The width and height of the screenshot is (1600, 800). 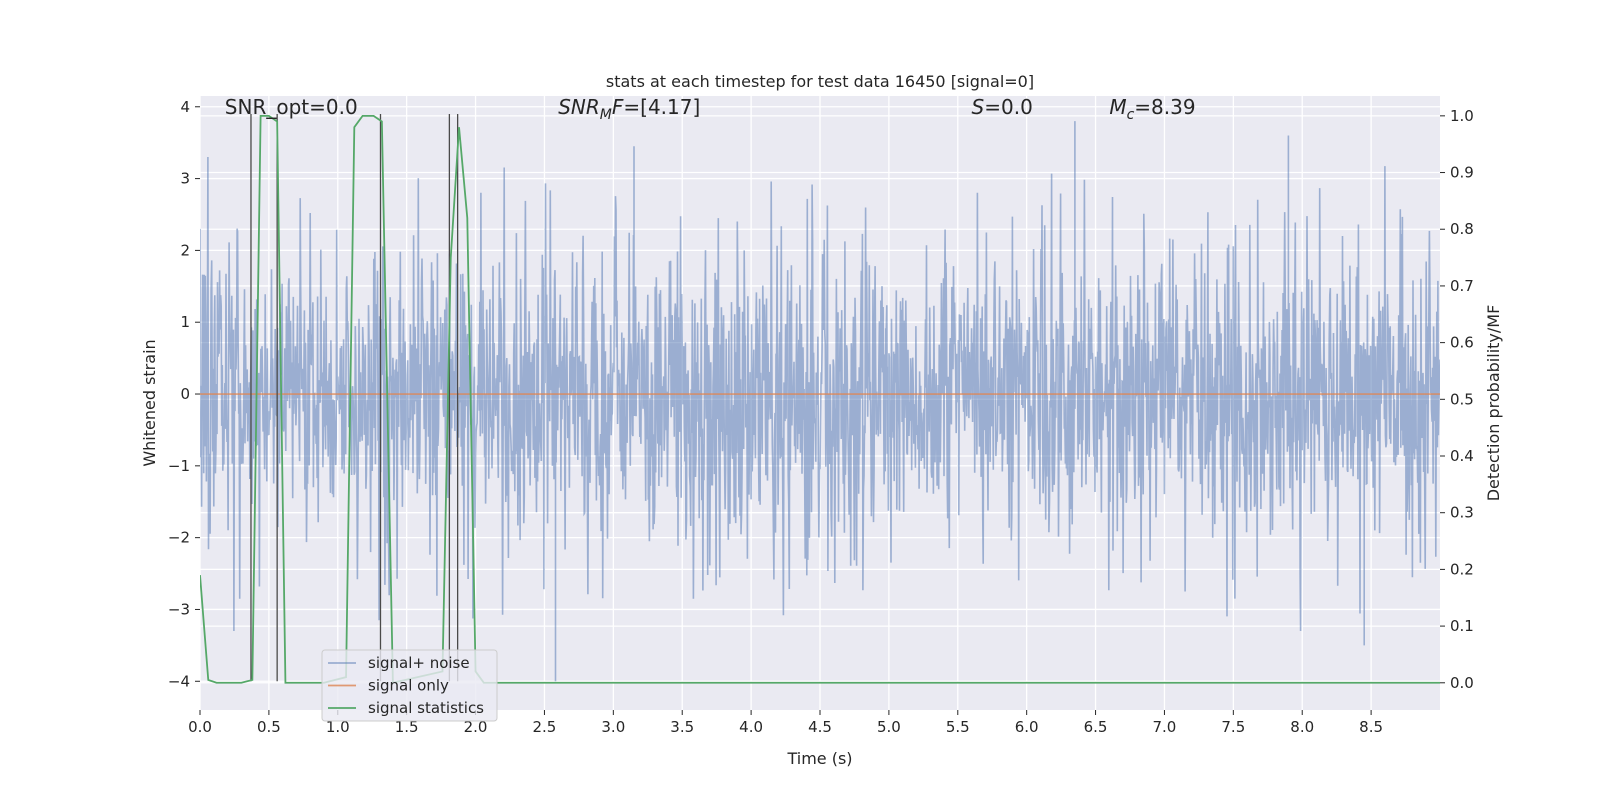 I want to click on y2-tick-label: 0.5, so click(x=1462, y=399).